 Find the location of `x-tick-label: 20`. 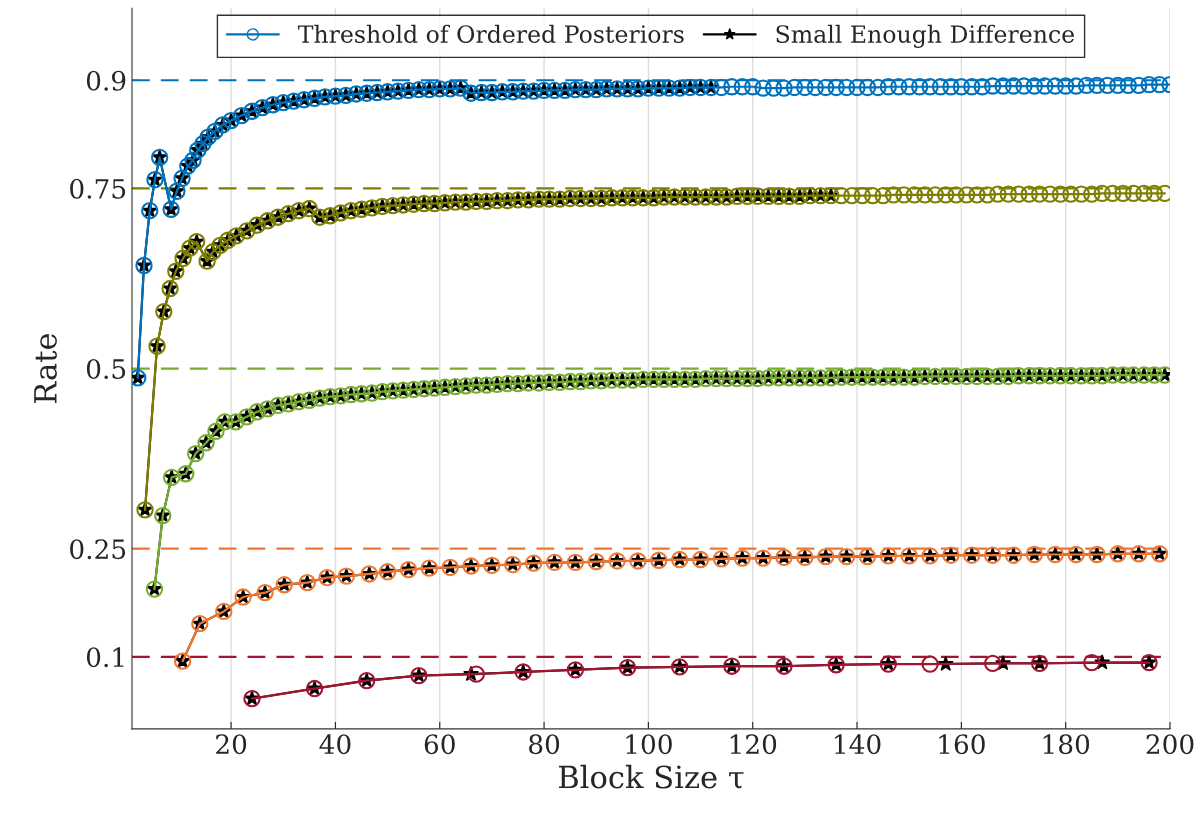

x-tick-label: 20 is located at coordinates (231, 744).